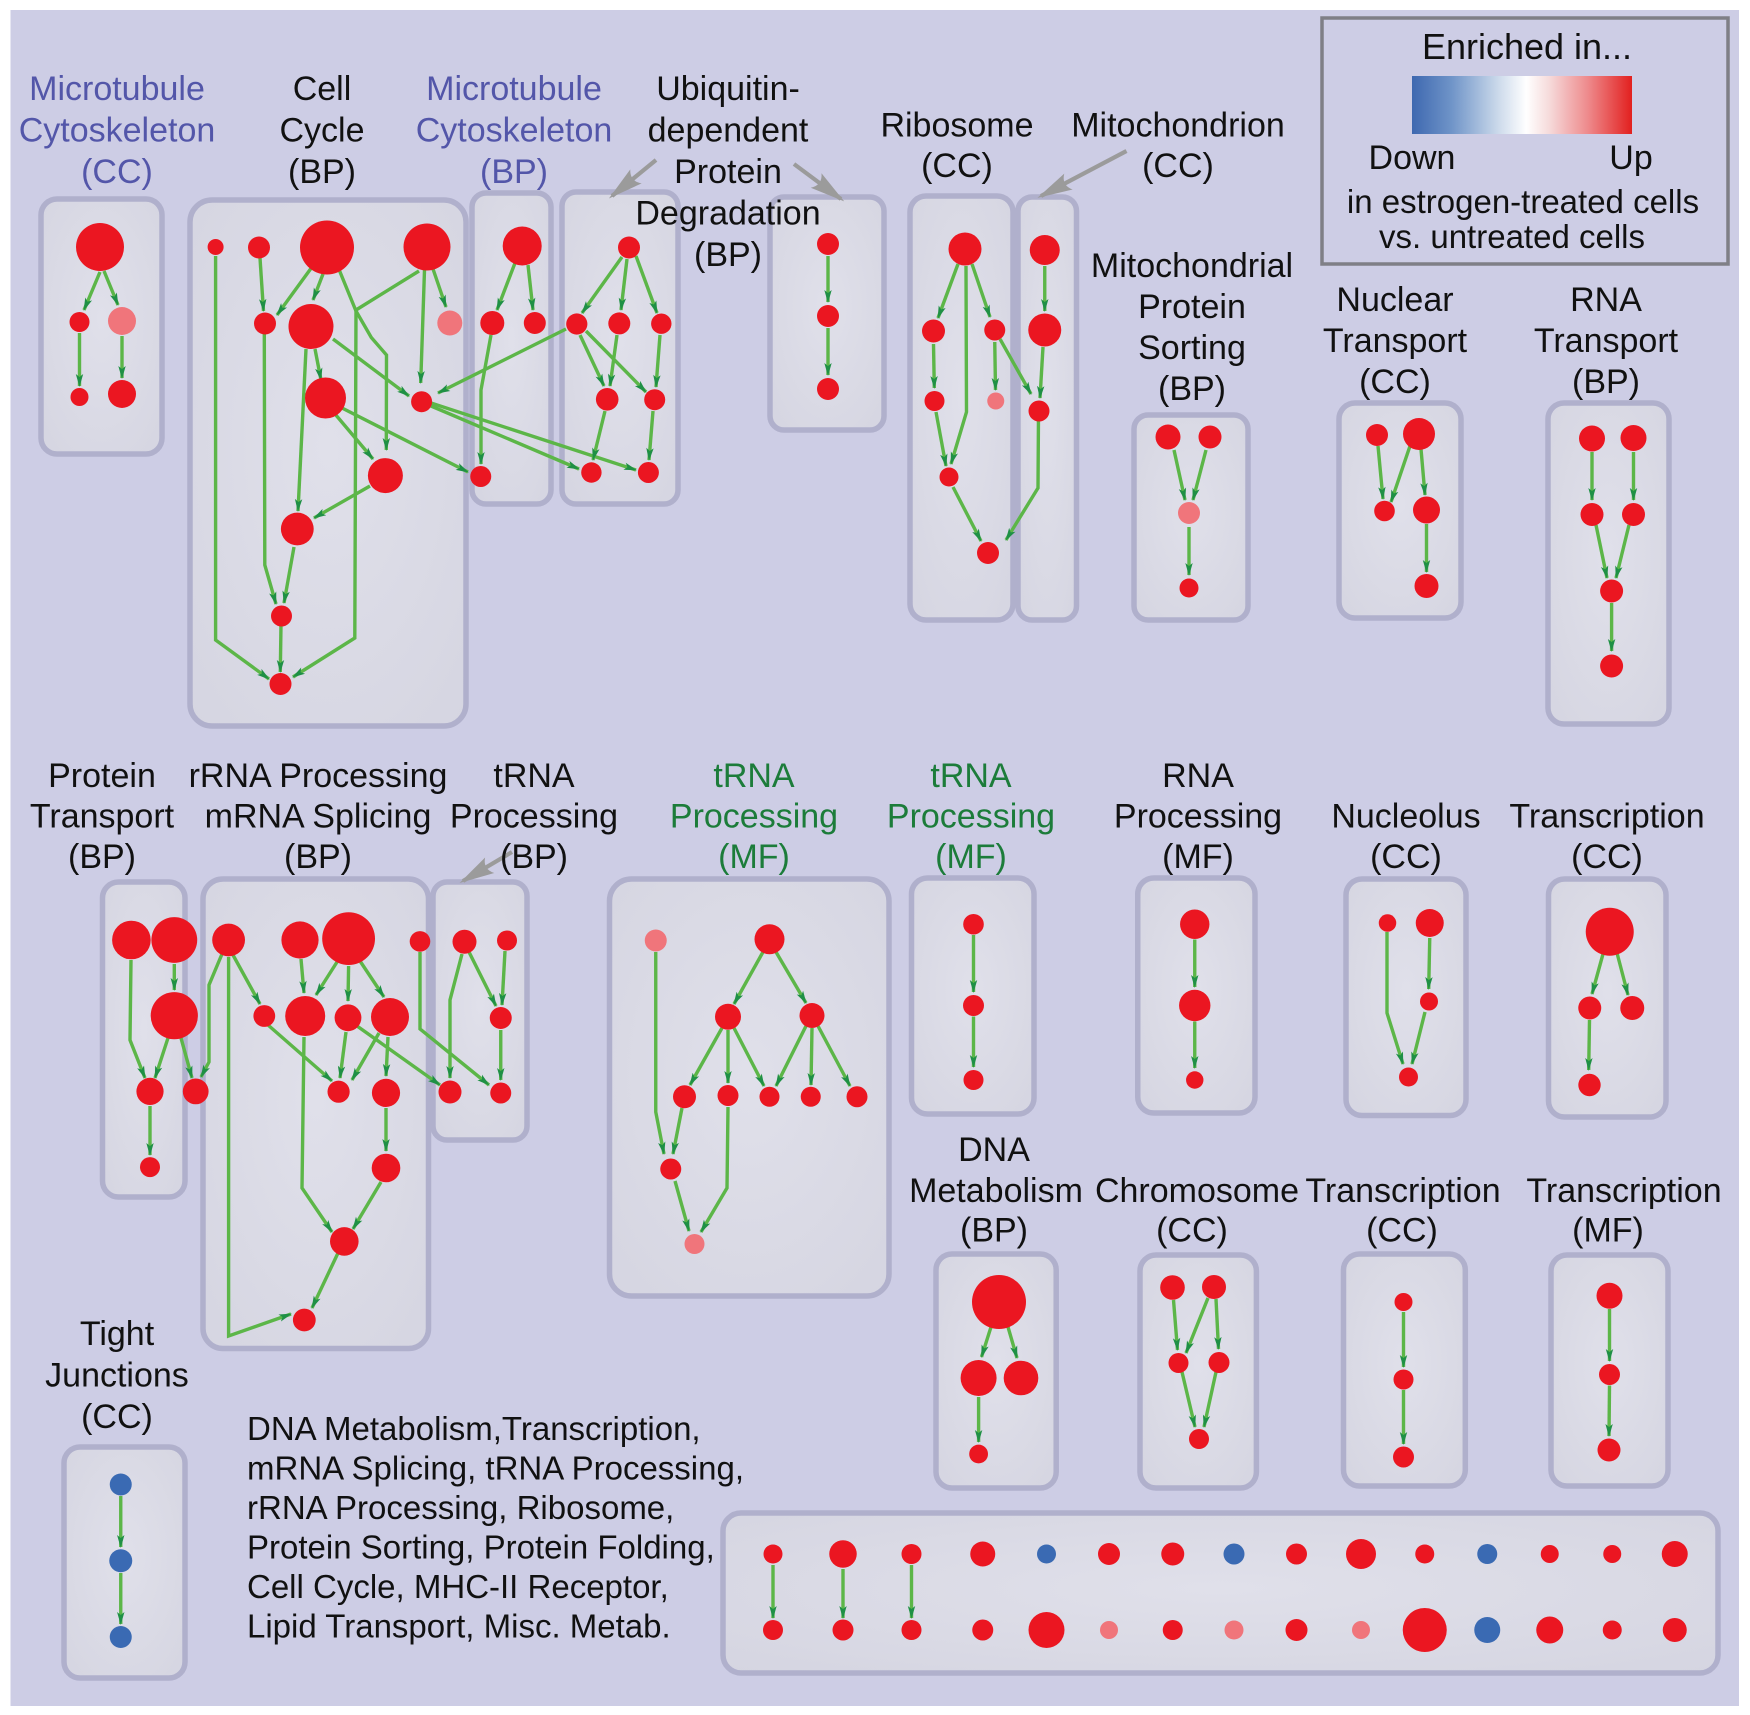 This screenshot has width=1750, height=1715. Describe the element at coordinates (996, 1191) in the screenshot. I see `svg-text: Metabolism` at that location.